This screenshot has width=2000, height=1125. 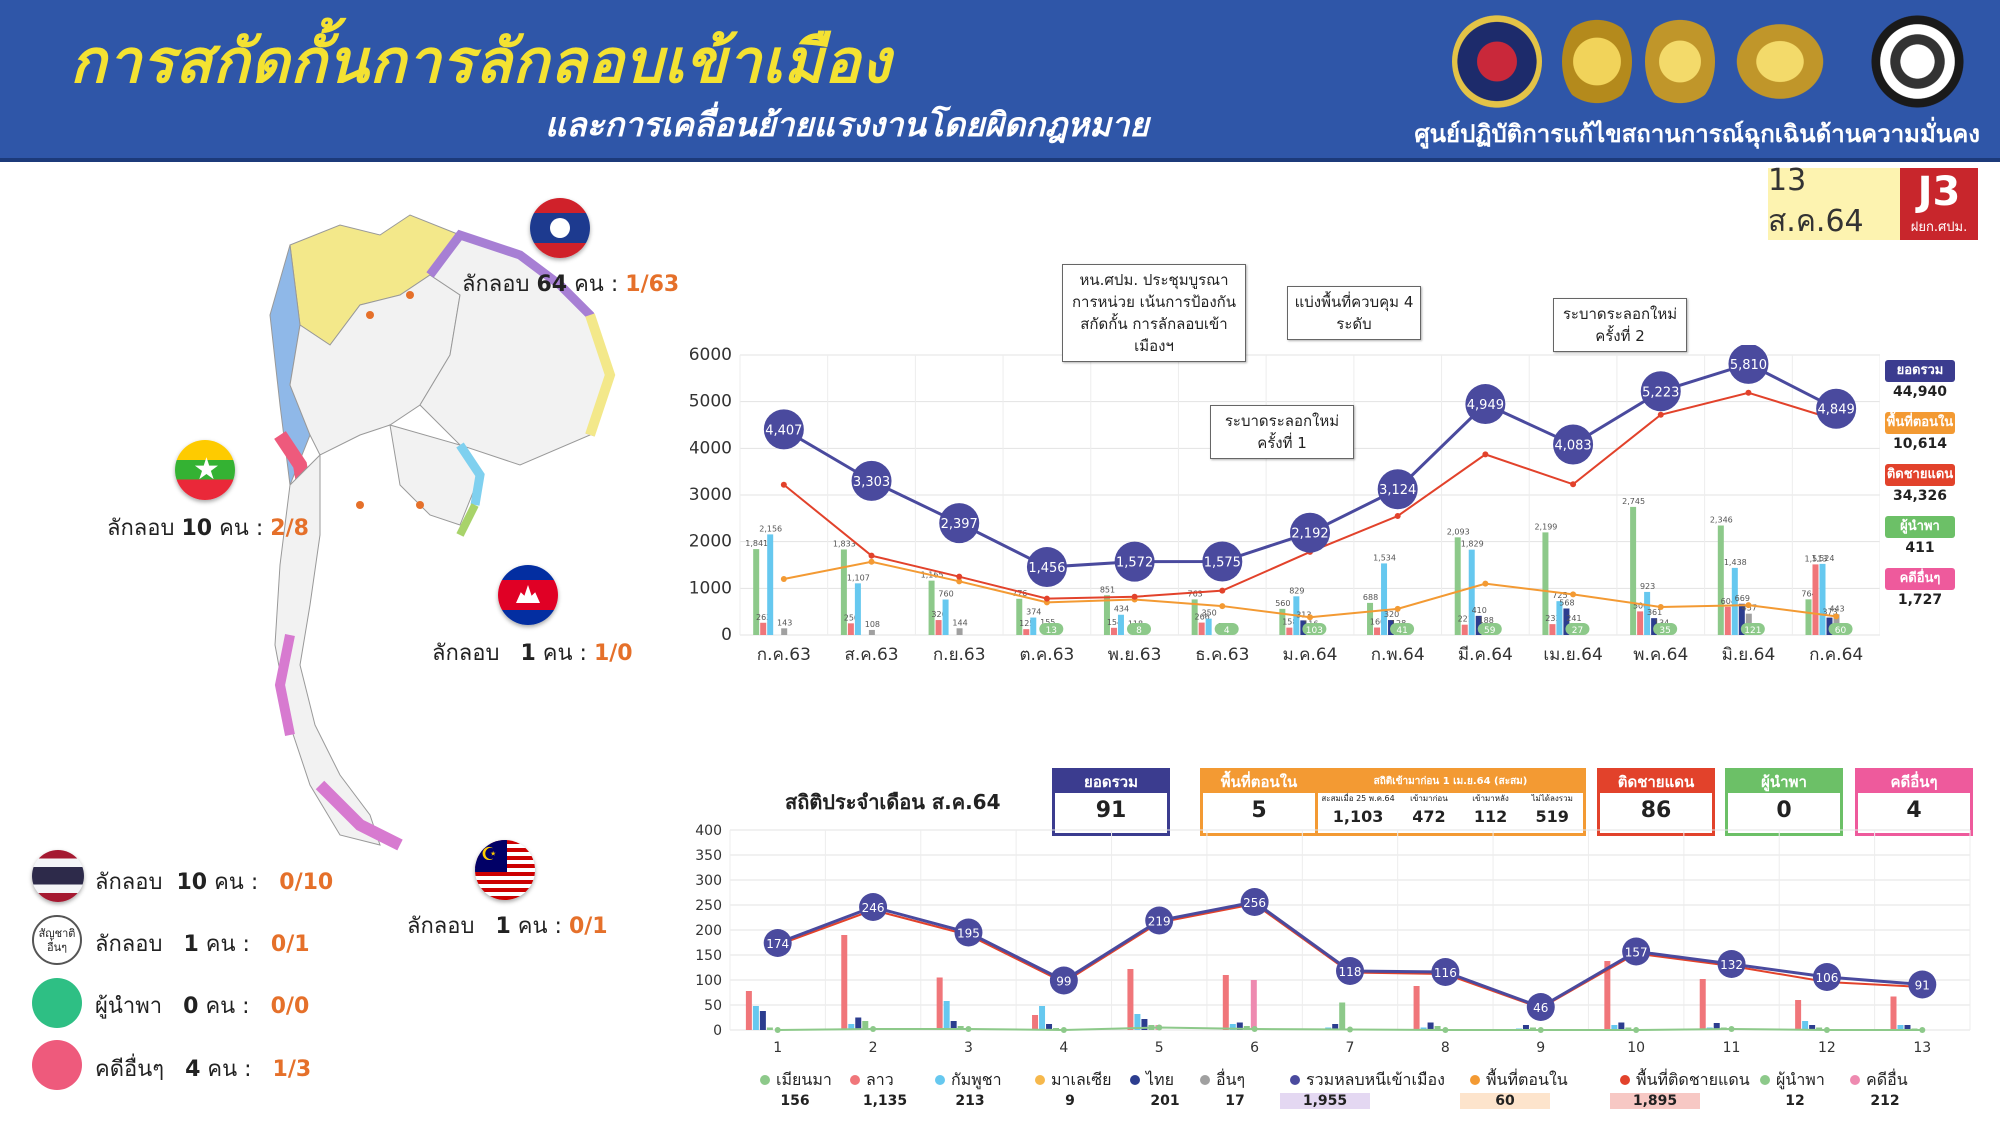 What do you see at coordinates (1685, 1080) in the screenshot?
I see `bottom-legend-item: พื้นที่ติดชายแดน` at bounding box center [1685, 1080].